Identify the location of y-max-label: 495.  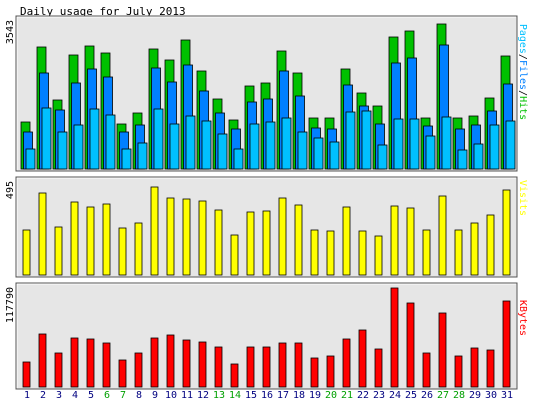
(10, 190).